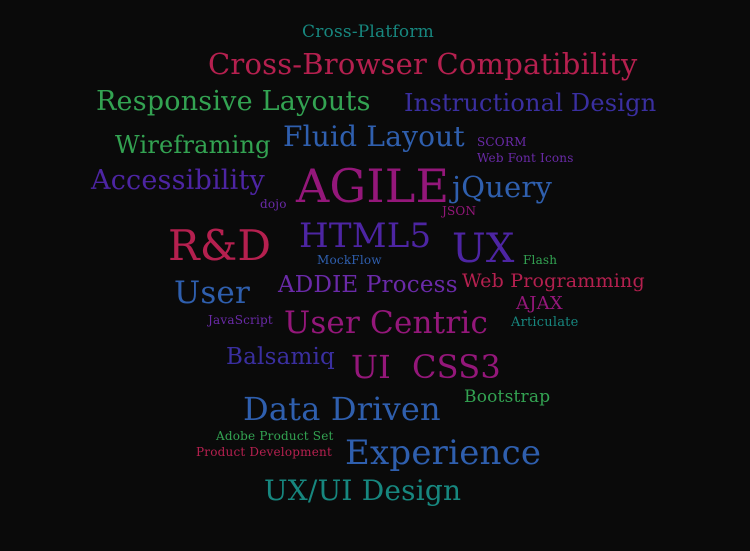 The image size is (750, 551). What do you see at coordinates (502, 142) in the screenshot?
I see `word-scorm: SCORM` at bounding box center [502, 142].